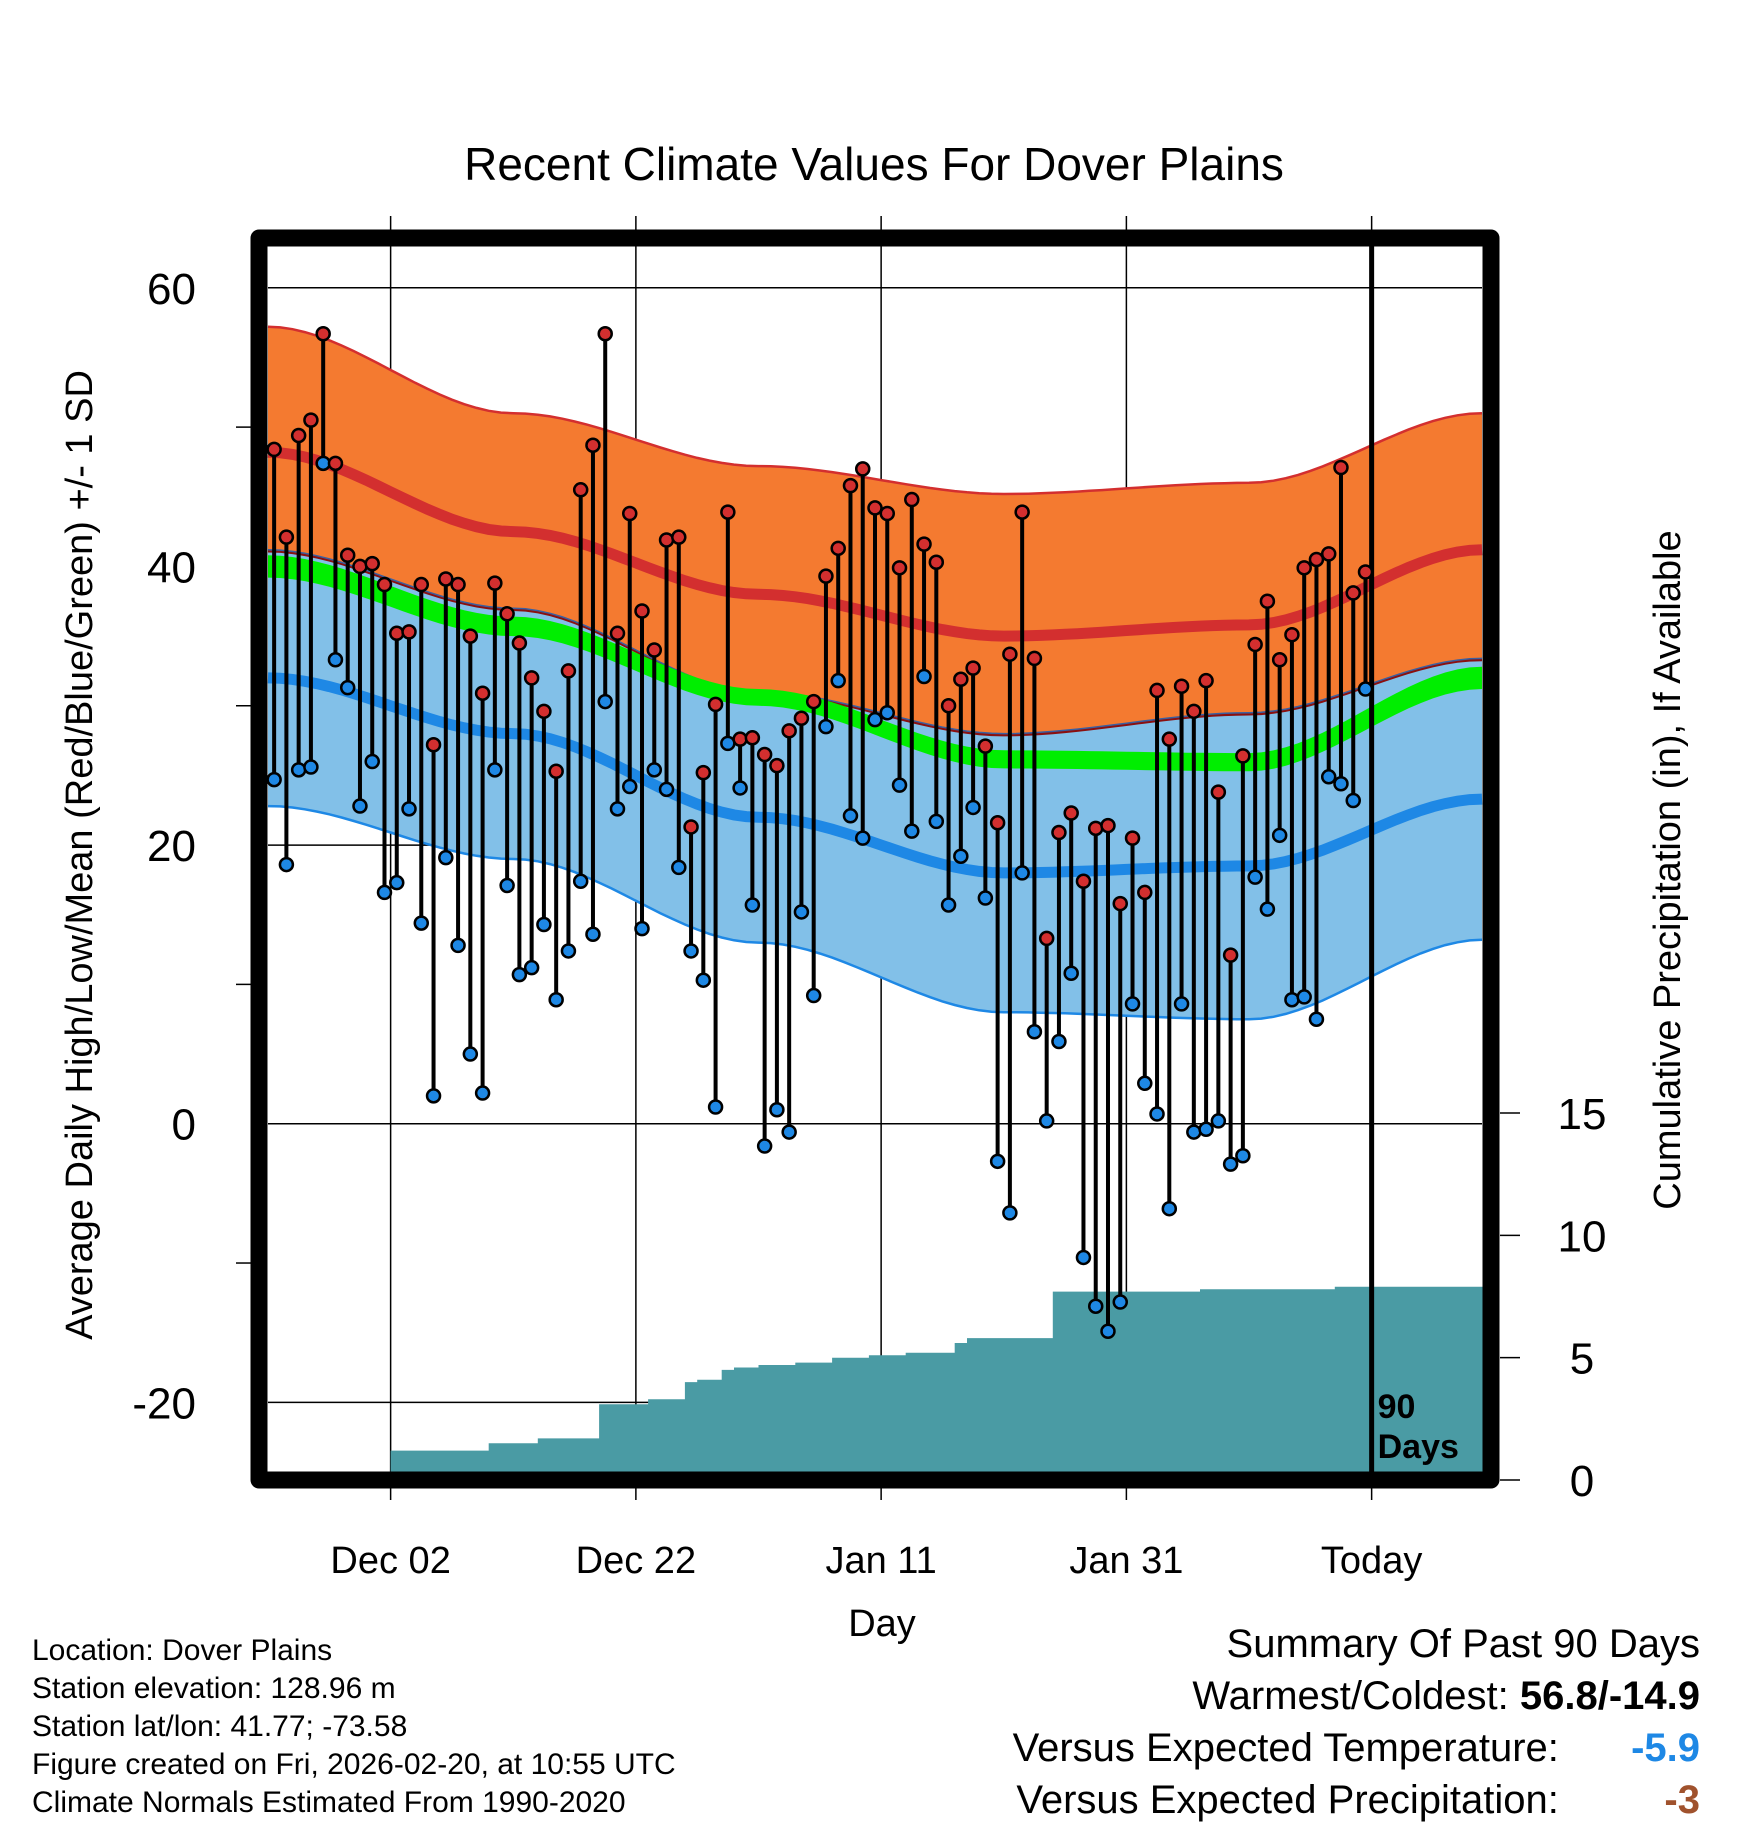 The image size is (1748, 1828). Describe the element at coordinates (875, 663) in the screenshot. I see `average-band` at that location.